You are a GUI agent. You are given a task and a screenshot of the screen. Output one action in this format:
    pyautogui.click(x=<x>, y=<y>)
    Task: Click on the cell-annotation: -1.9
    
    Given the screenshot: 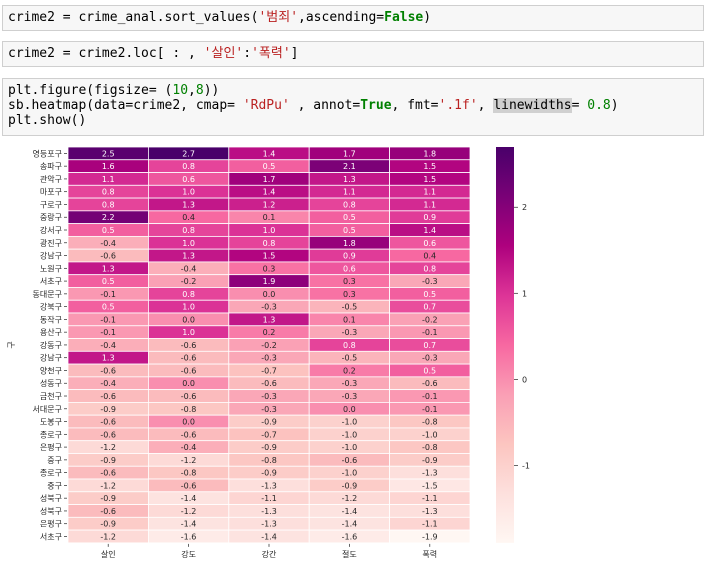 What is the action you would take?
    pyautogui.click(x=430, y=536)
    